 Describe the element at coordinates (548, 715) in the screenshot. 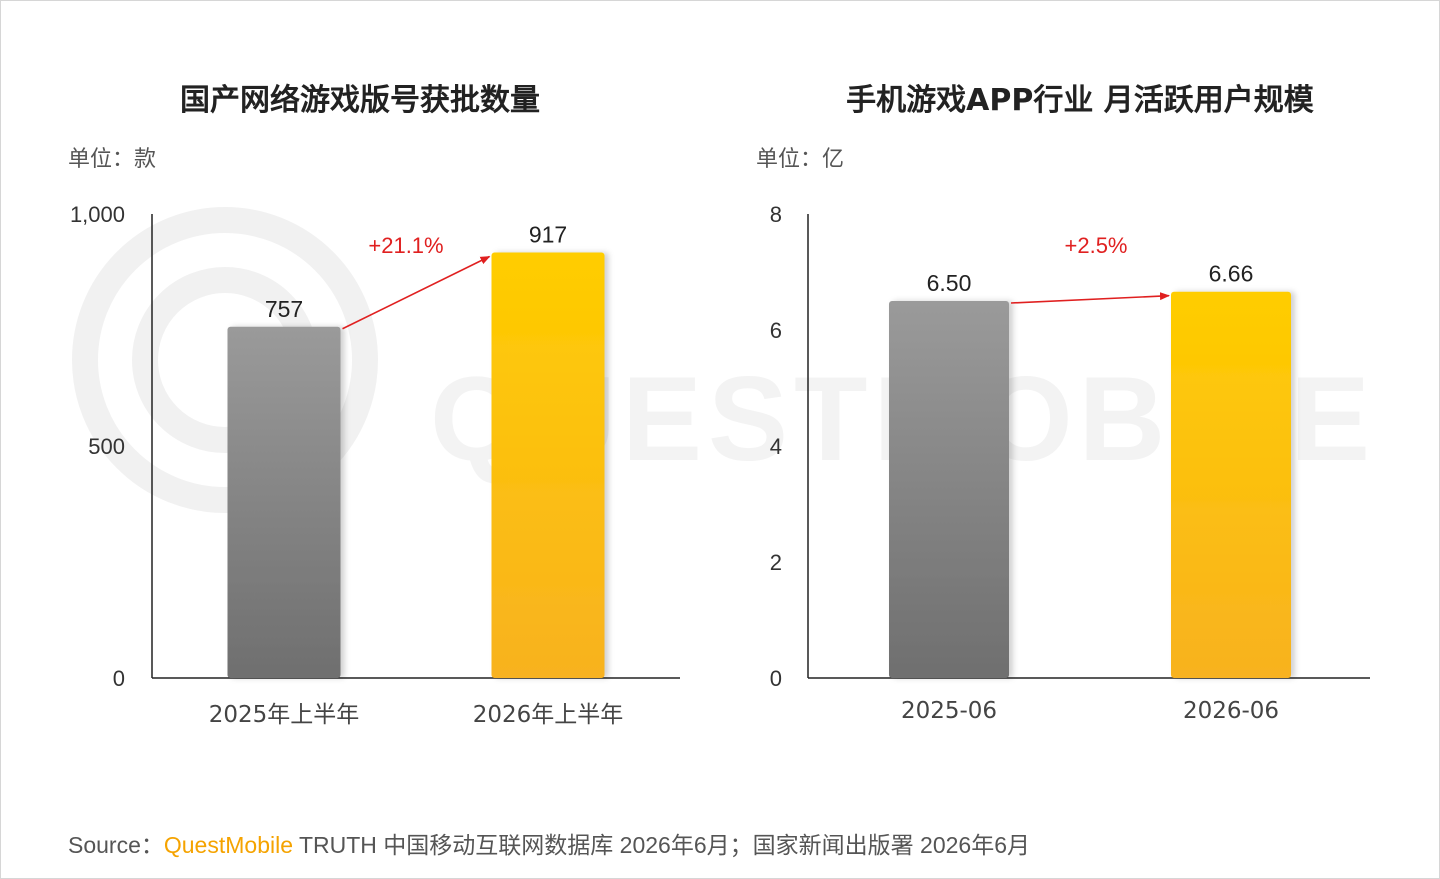

I see `x-category-label: 2026年上半年` at that location.